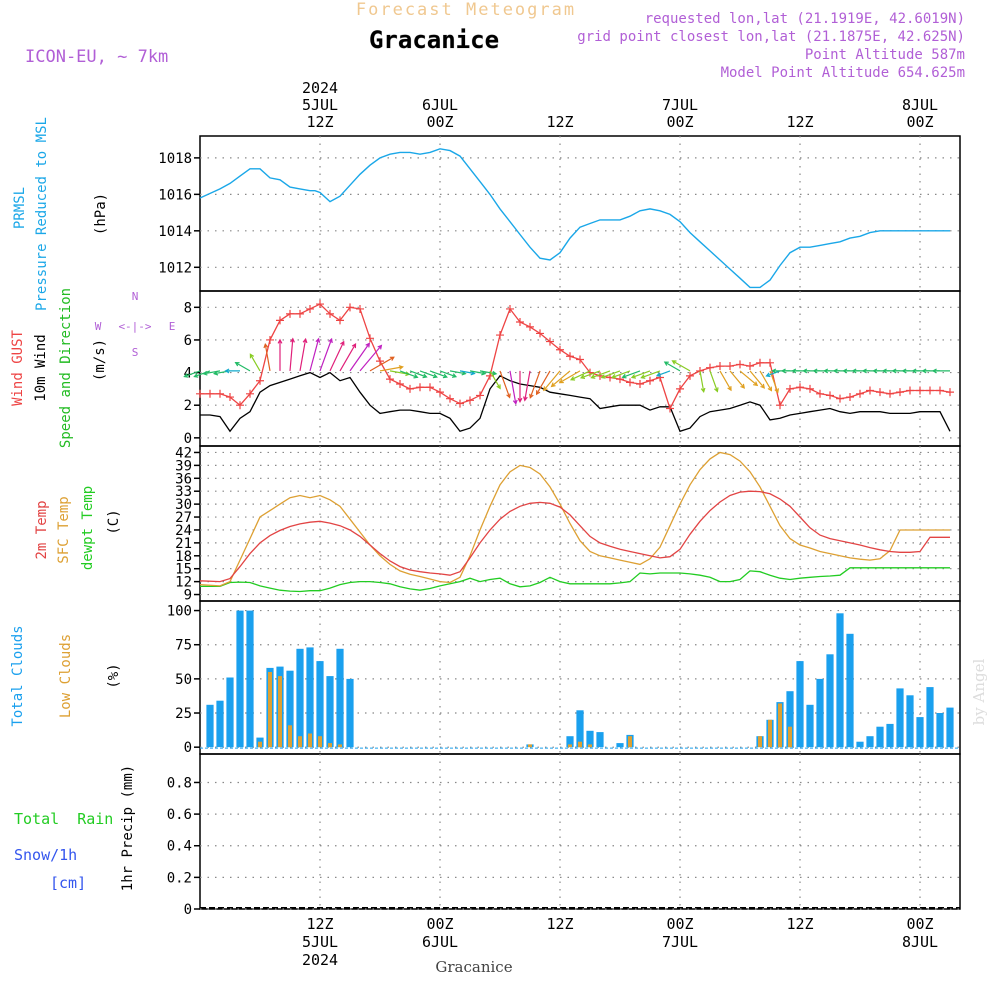 This screenshot has height=1000, width=1000. Describe the element at coordinates (320, 942) in the screenshot. I see `time-label-bottom: 5JUL` at that location.